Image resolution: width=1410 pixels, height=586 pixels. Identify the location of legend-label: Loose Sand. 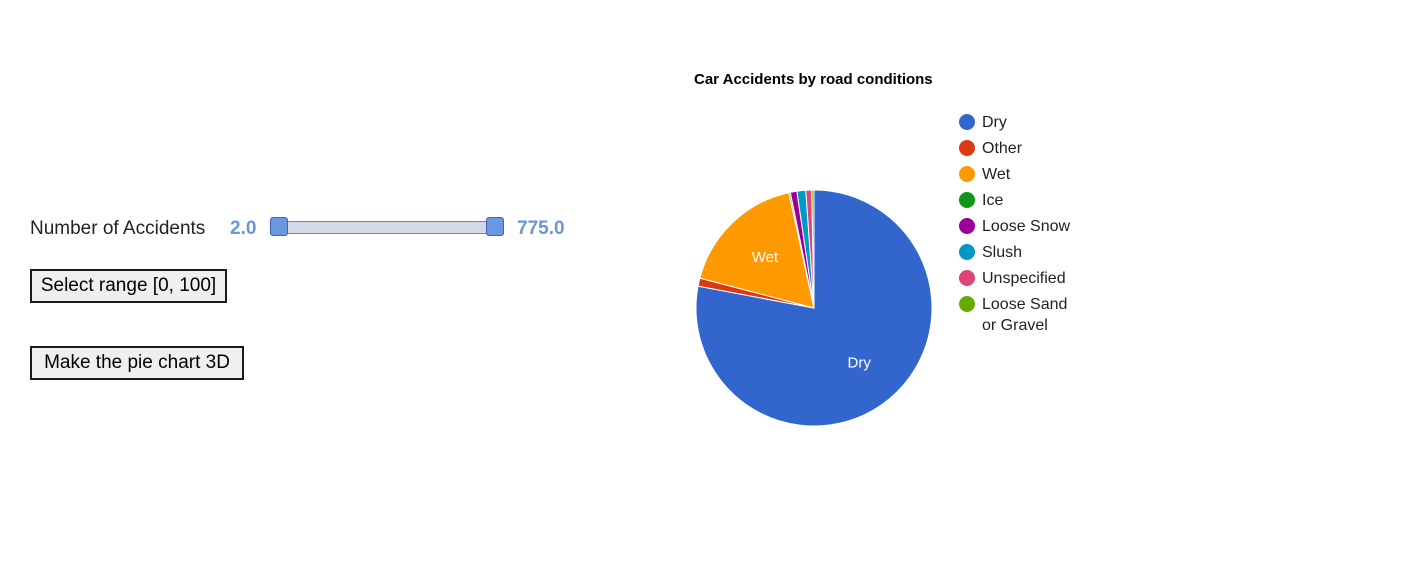
(1025, 304).